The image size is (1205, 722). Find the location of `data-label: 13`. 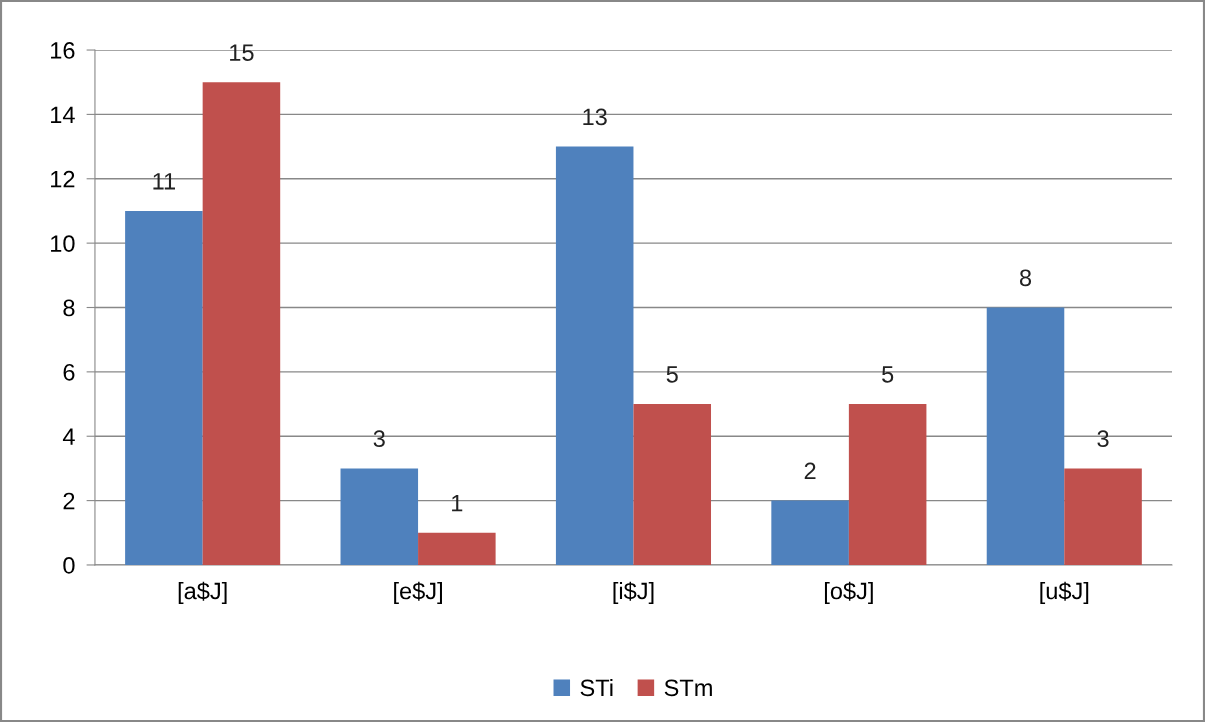

data-label: 13 is located at coordinates (595, 117).